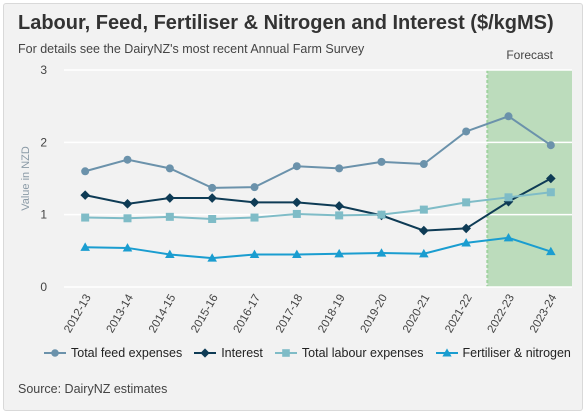 The height and width of the screenshot is (416, 588). I want to click on legend-item-fertiliser-nitrogen: Fertiliser & nitrogen, so click(503, 353).